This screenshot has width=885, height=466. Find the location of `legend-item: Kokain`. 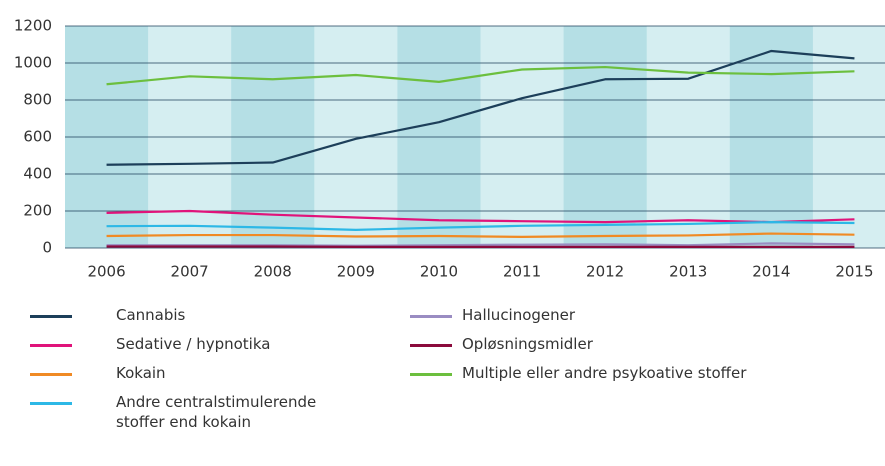

legend-item: Kokain is located at coordinates (188, 373).